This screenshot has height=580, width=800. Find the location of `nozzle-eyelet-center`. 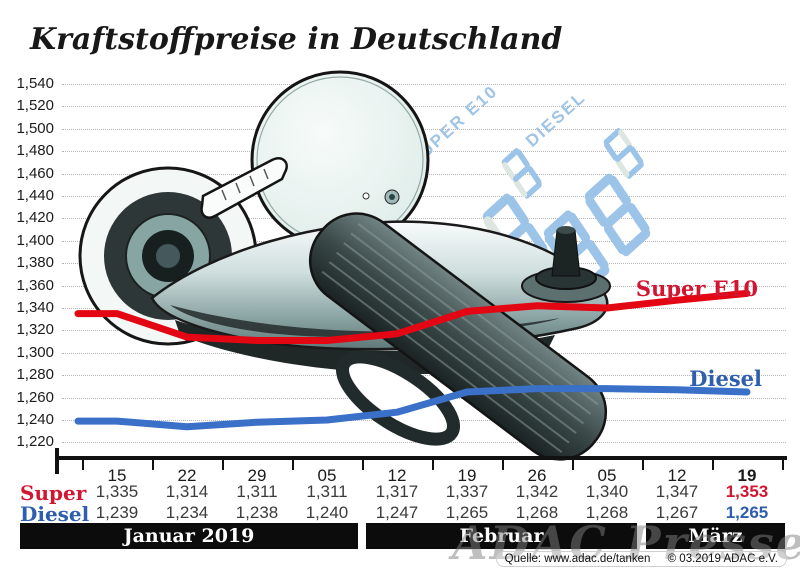

nozzle-eyelet-center is located at coordinates (392, 197).